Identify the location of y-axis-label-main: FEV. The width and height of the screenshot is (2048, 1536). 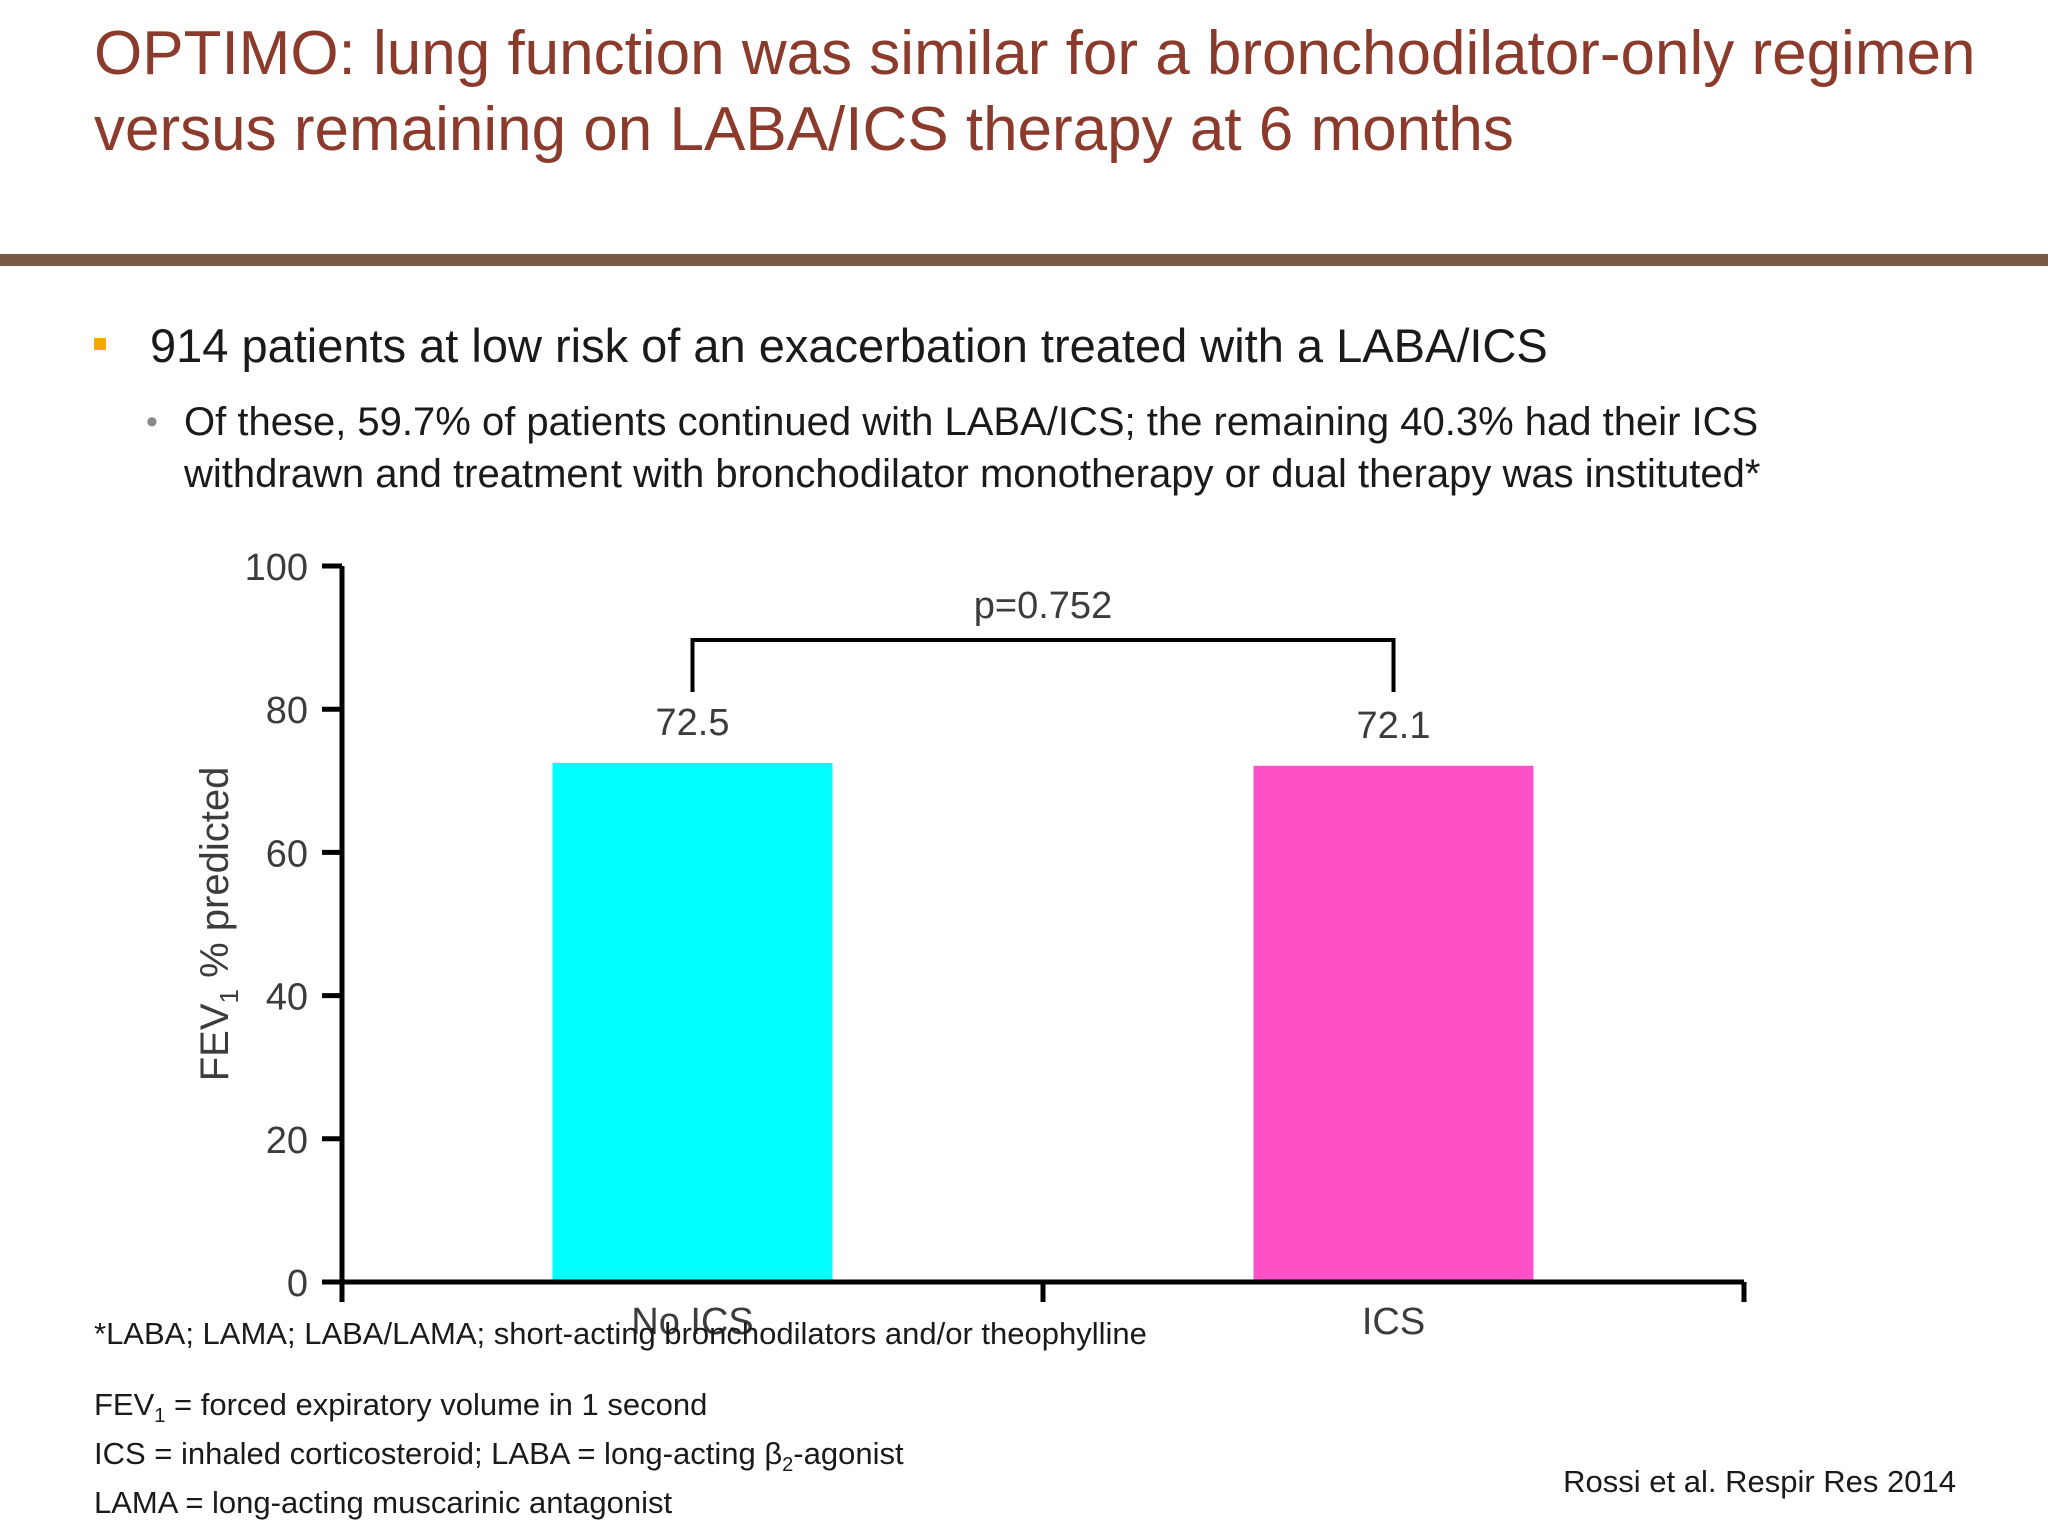
(215, 1042).